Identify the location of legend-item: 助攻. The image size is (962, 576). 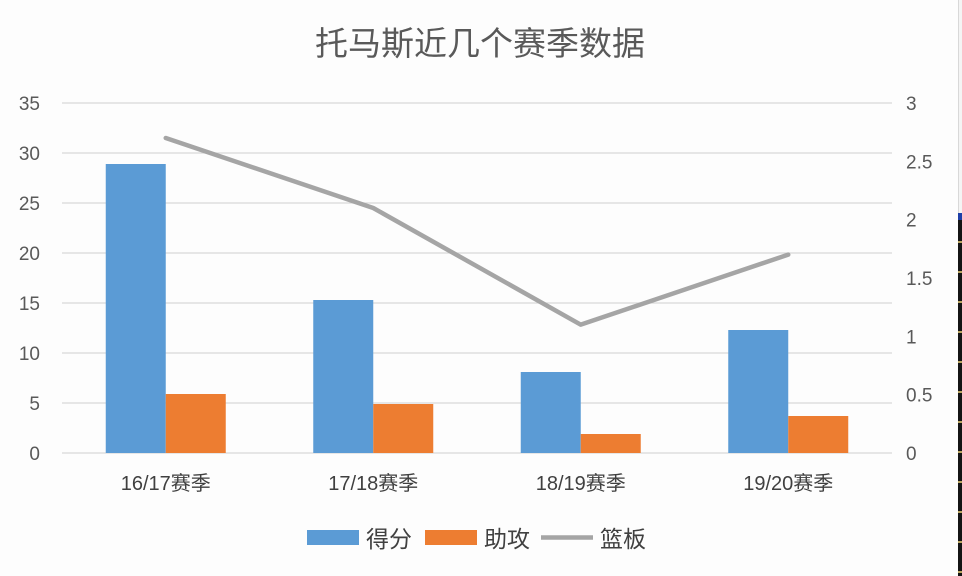
(477, 540).